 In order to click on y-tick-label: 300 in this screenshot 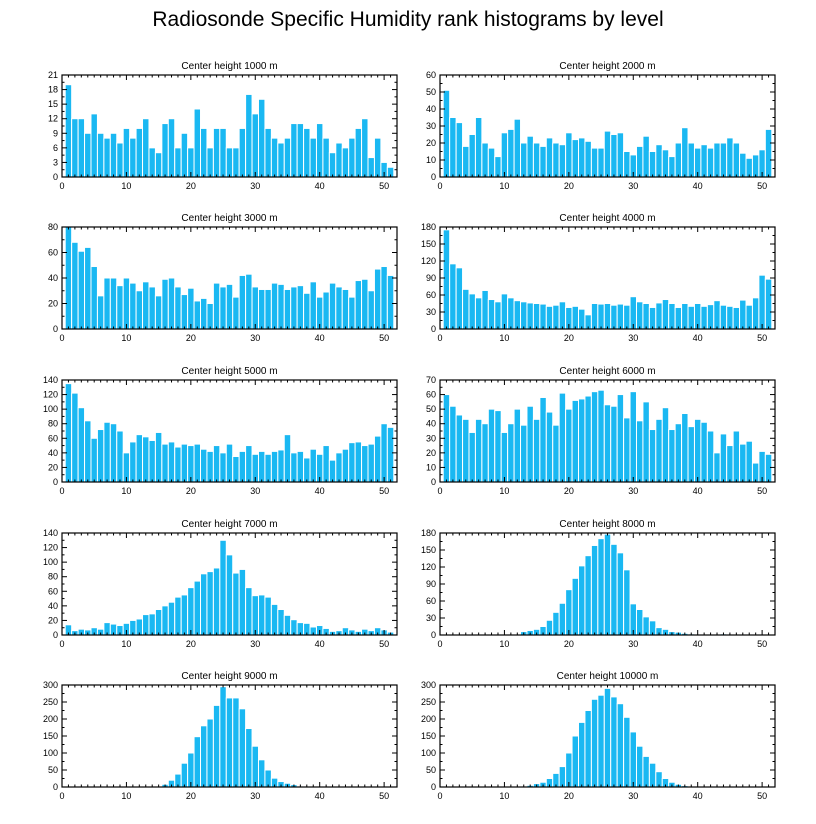, I will do `click(50, 685)`.